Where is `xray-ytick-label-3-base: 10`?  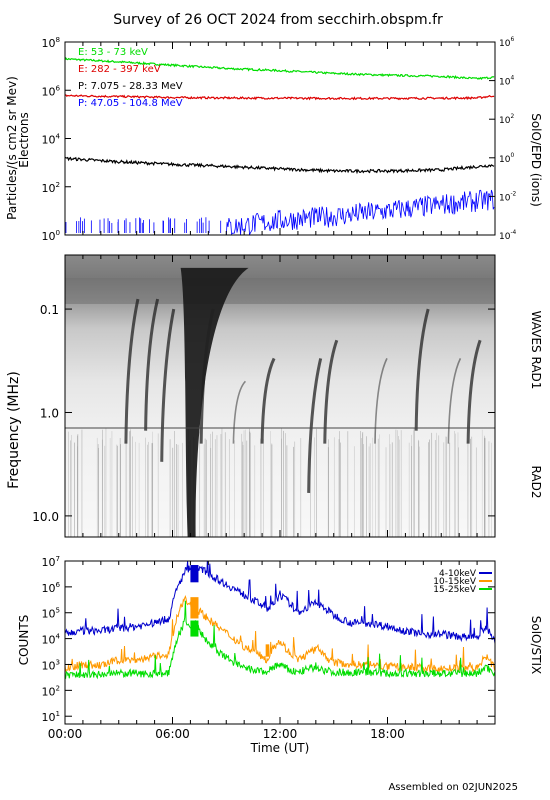
xray-ytick-label-3-base: 10 is located at coordinates (48, 640).